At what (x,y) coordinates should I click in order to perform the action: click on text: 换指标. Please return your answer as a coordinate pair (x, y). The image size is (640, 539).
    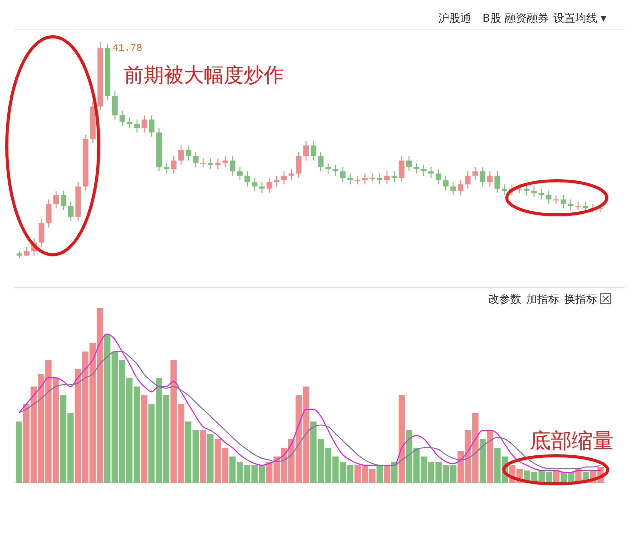
    Looking at the image, I should click on (581, 299).